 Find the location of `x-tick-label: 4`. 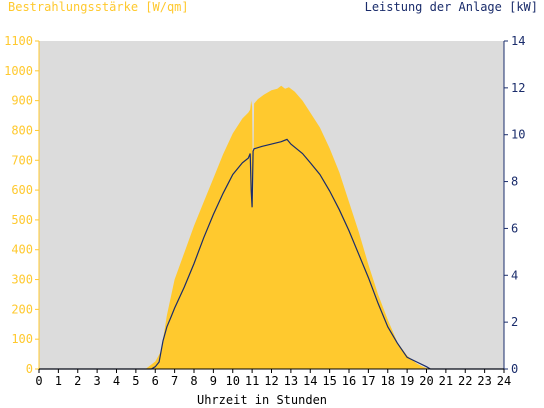

x-tick-label: 4 is located at coordinates (116, 381).